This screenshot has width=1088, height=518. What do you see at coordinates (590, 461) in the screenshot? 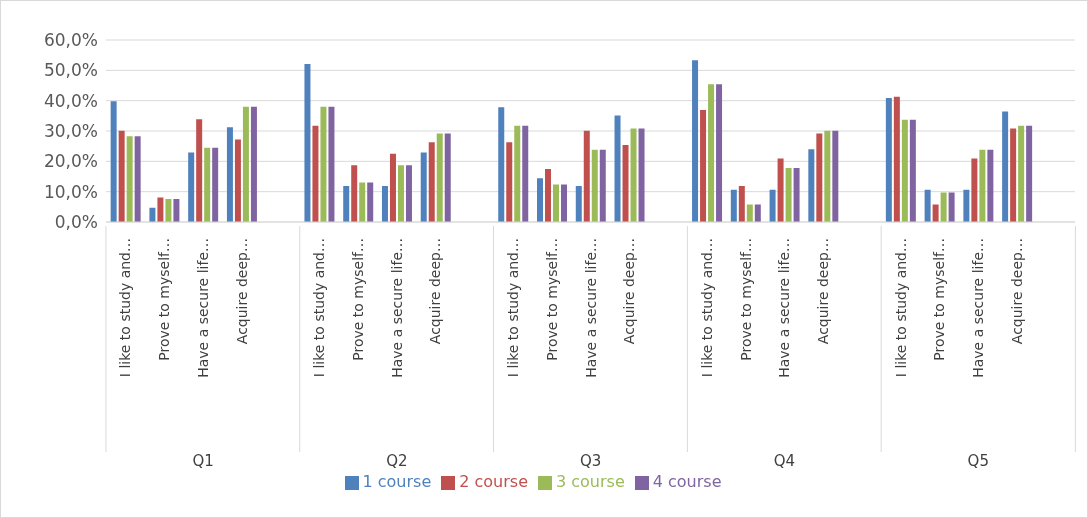
I see `text: Q3` at bounding box center [590, 461].